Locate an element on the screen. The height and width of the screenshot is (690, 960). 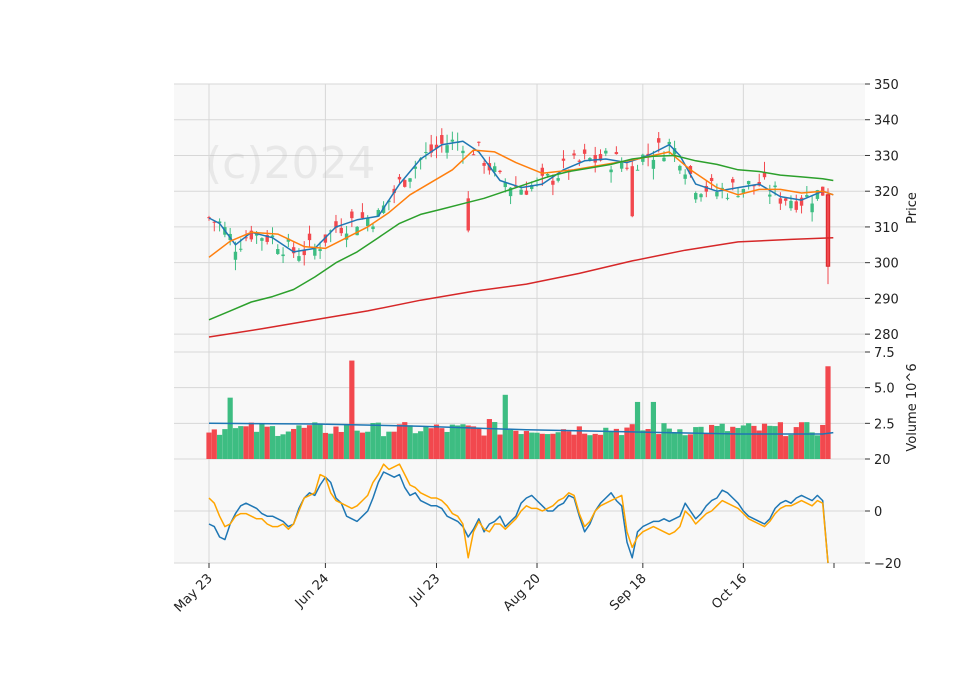
x-tick-label: Sep 18 is located at coordinates (628, 592).